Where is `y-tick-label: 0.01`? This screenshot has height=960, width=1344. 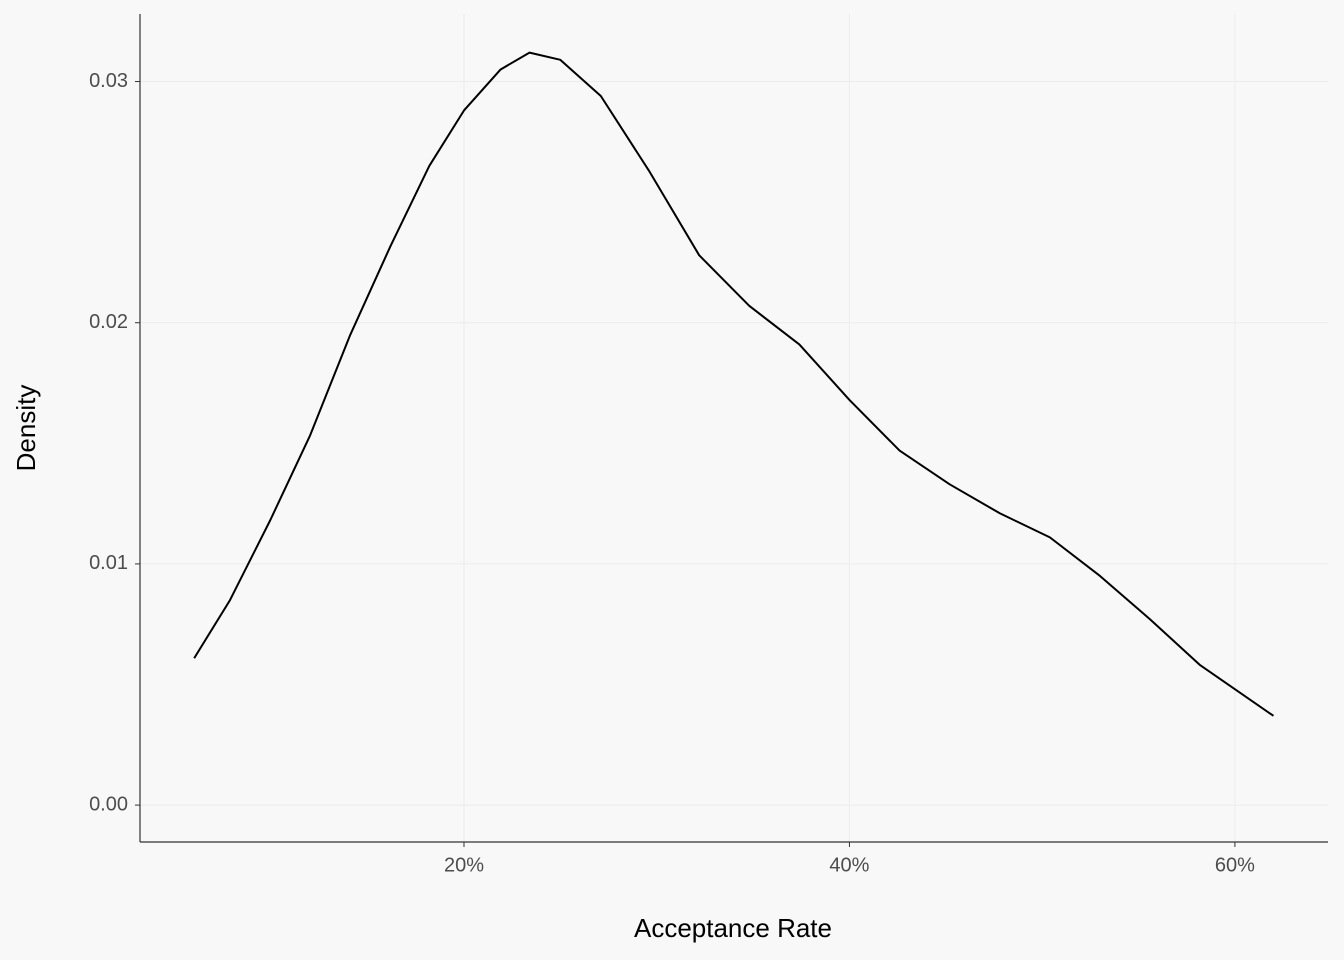
y-tick-label: 0.01 is located at coordinates (108, 563).